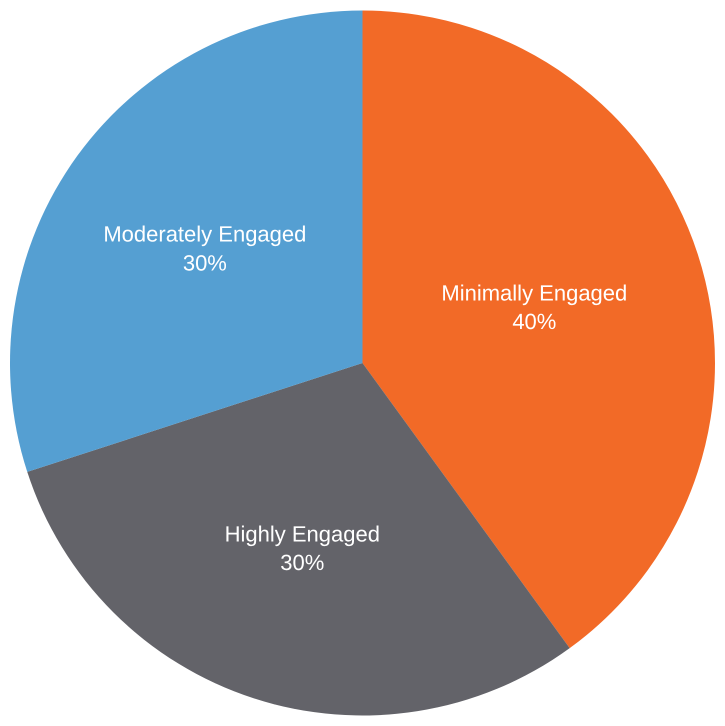  What do you see at coordinates (204, 234) in the screenshot?
I see `slice-label: Moderately Engaged` at bounding box center [204, 234].